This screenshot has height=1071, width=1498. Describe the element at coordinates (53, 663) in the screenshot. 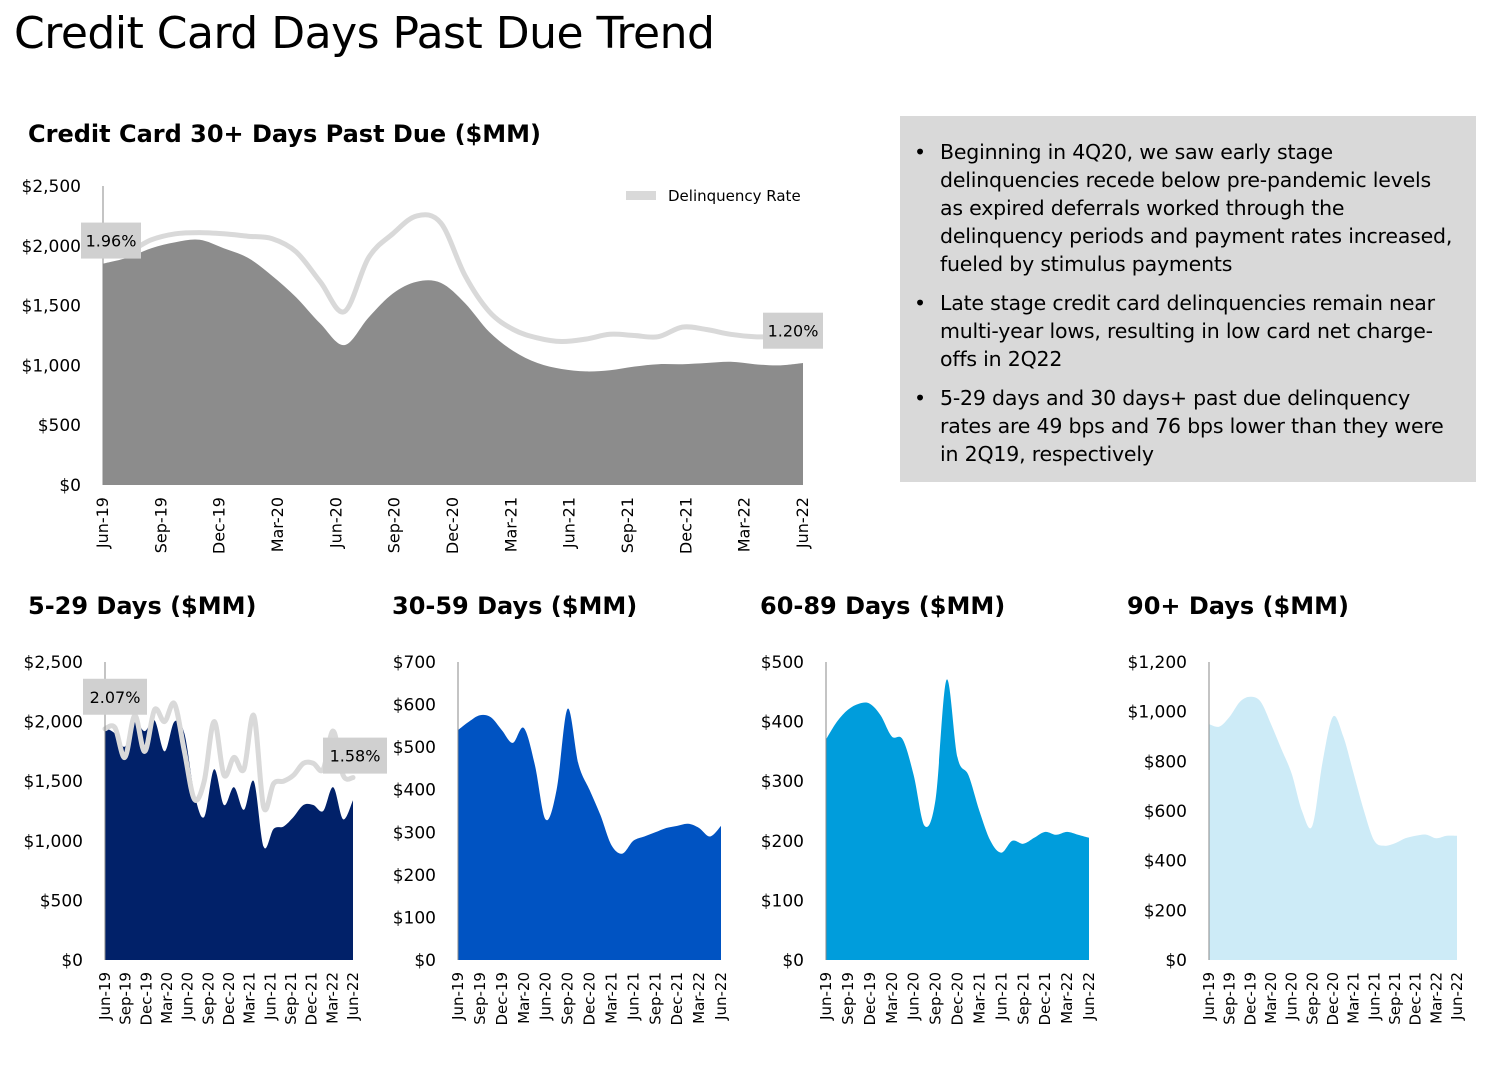

I see `y-tick-label: $2,500` at that location.